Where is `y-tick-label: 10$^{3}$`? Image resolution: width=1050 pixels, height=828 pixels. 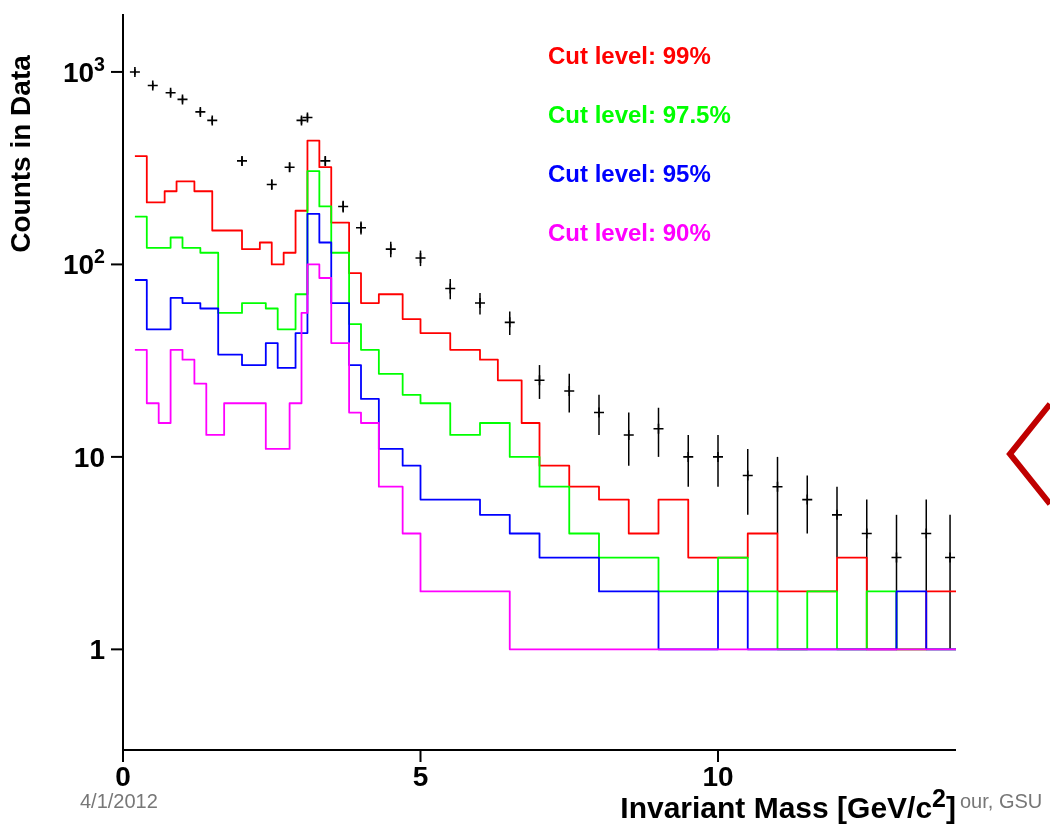
y-tick-label: 10$^{3}$ is located at coordinates (84, 70).